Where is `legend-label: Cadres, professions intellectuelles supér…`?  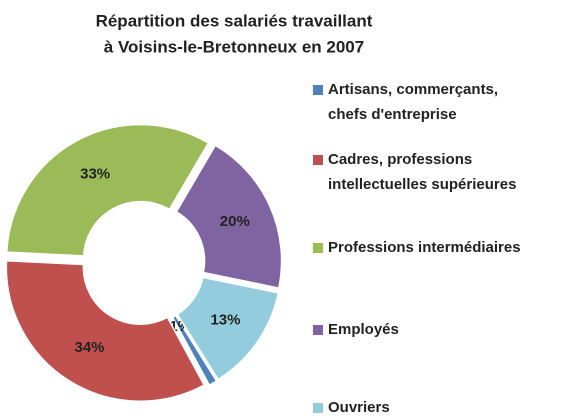
legend-label: Cadres, professions intellectuelles supér… is located at coordinates (422, 172).